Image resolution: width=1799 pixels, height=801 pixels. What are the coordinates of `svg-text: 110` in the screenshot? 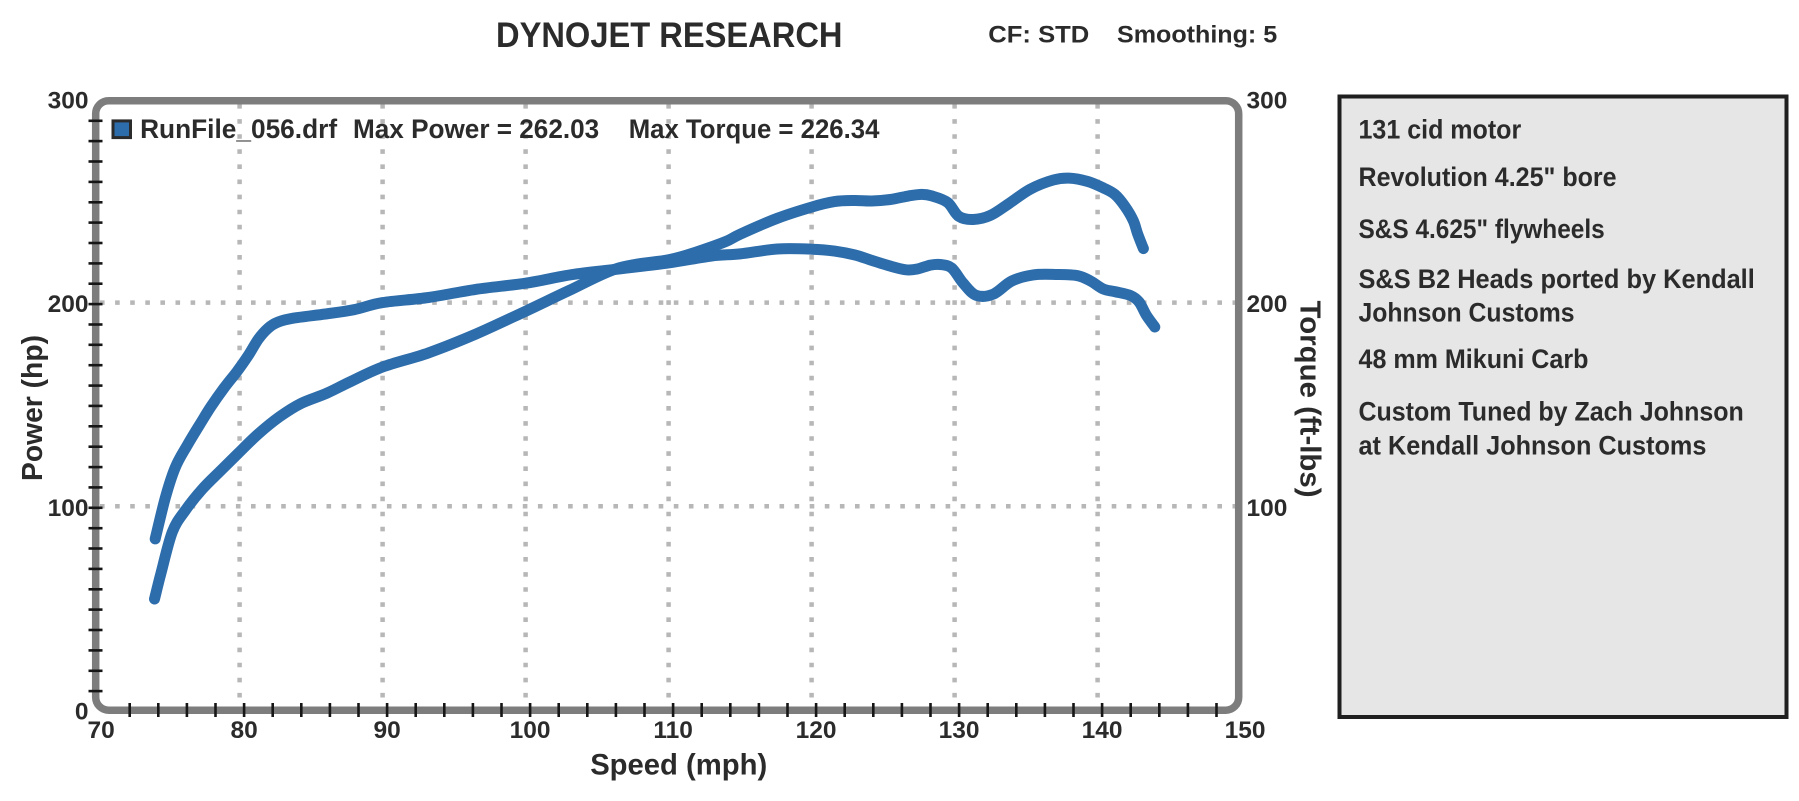 It's located at (673, 730).